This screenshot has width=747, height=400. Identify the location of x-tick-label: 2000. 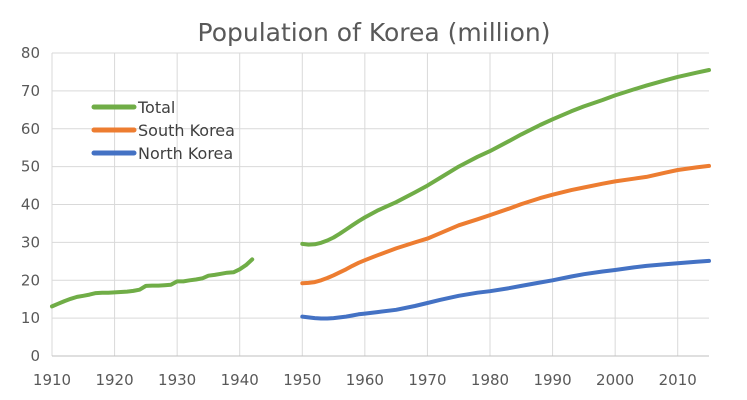
(615, 380).